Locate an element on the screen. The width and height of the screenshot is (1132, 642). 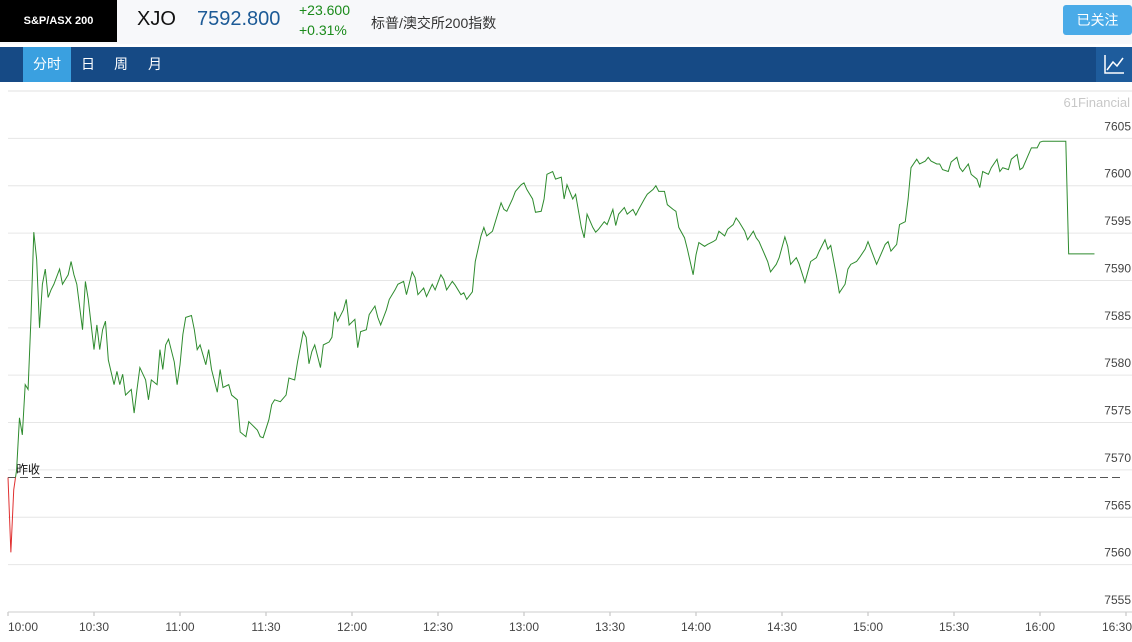
x-tick-label: 10:00 is located at coordinates (23, 627).